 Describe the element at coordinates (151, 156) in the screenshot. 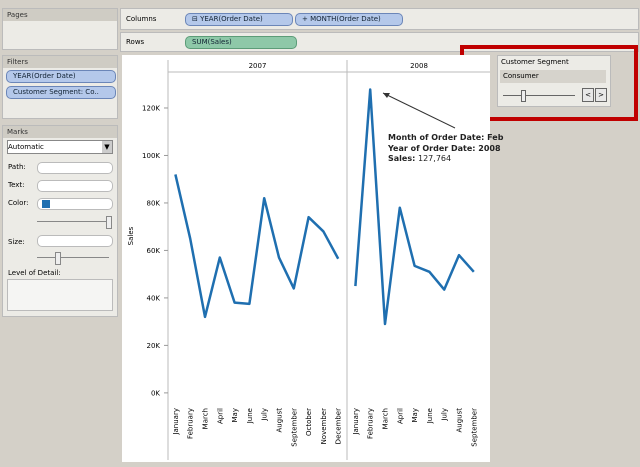

I see `y-tick-label: 100K` at that location.